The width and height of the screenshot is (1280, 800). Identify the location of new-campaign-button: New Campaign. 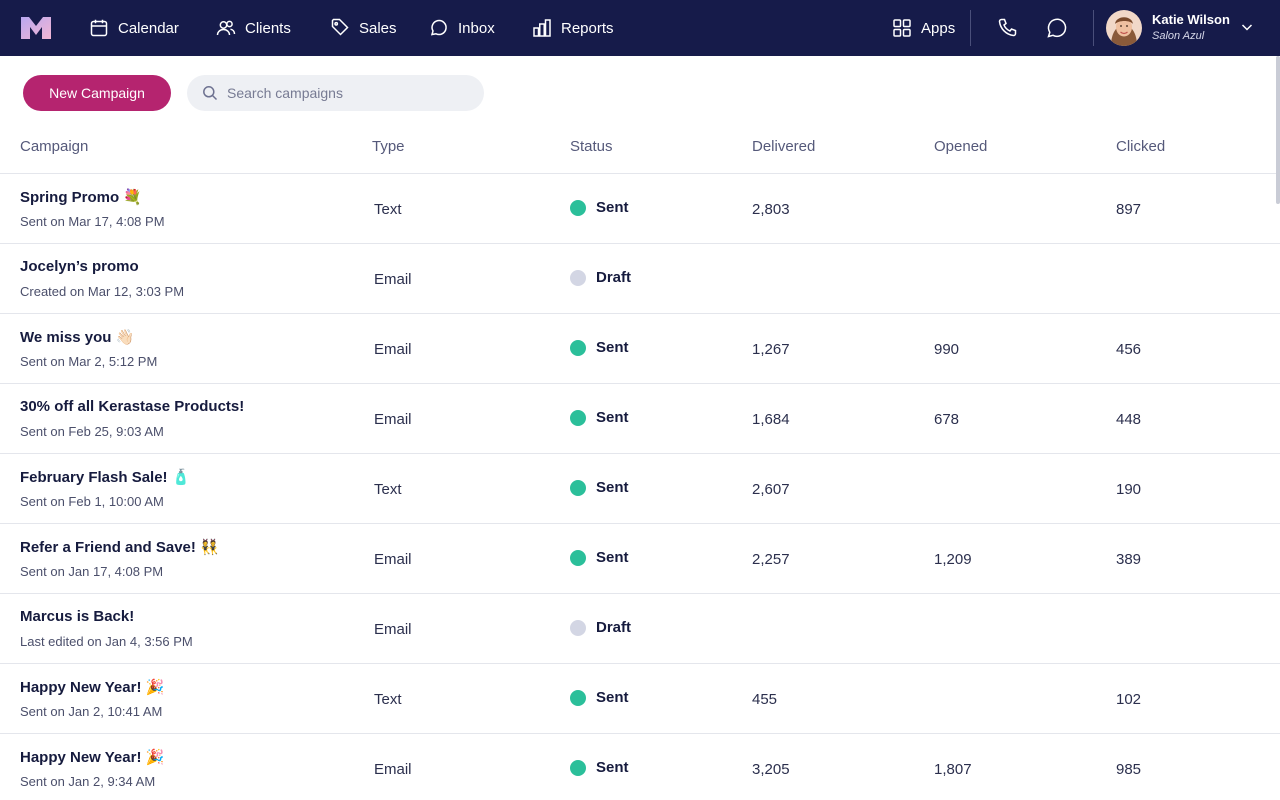
(97, 93).